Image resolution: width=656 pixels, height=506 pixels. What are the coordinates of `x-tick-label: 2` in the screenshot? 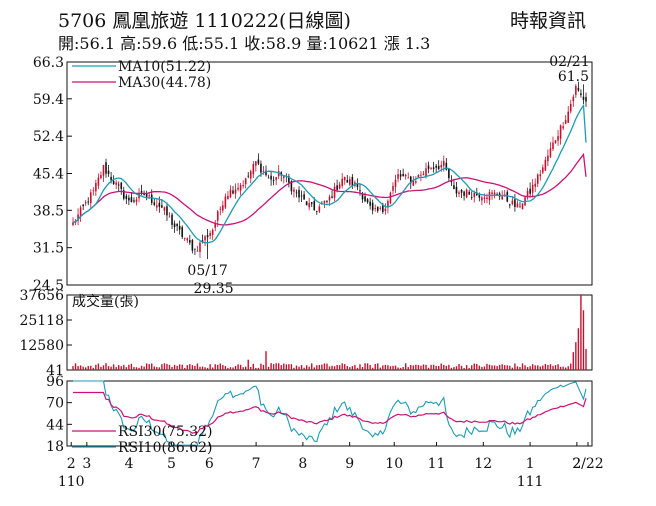 It's located at (71, 464).